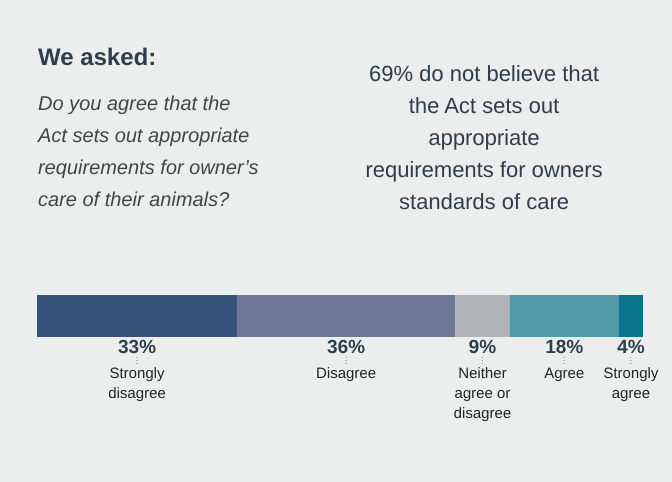  Describe the element at coordinates (564, 373) in the screenshot. I see `series-label: Agree` at that location.